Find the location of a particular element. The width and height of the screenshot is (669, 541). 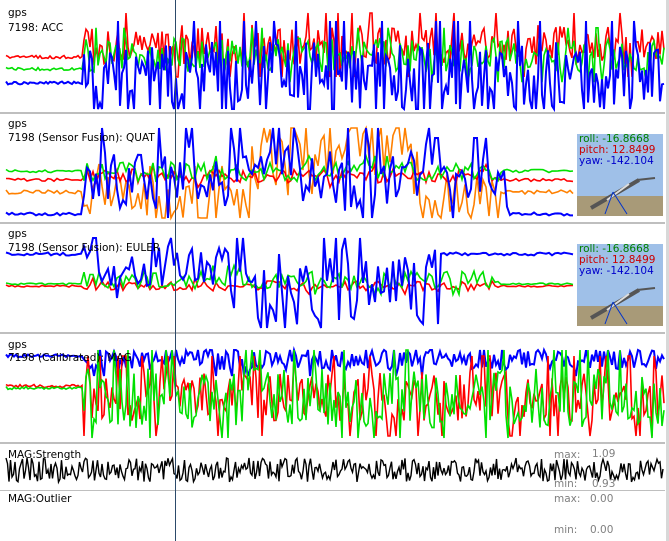

time-cursor is located at coordinates (175, 270).